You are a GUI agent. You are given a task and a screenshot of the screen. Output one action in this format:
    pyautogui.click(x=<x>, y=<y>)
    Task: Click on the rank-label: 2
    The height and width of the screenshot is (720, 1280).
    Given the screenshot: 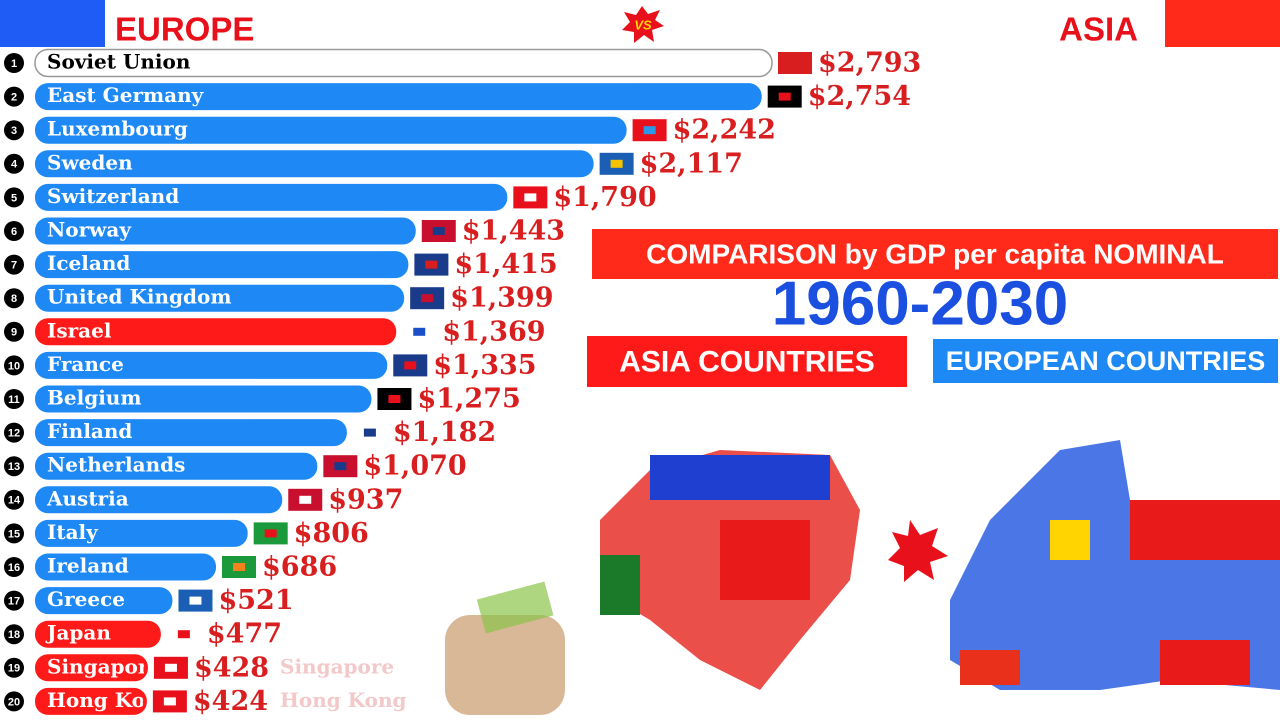 What is the action you would take?
    pyautogui.click(x=14, y=98)
    